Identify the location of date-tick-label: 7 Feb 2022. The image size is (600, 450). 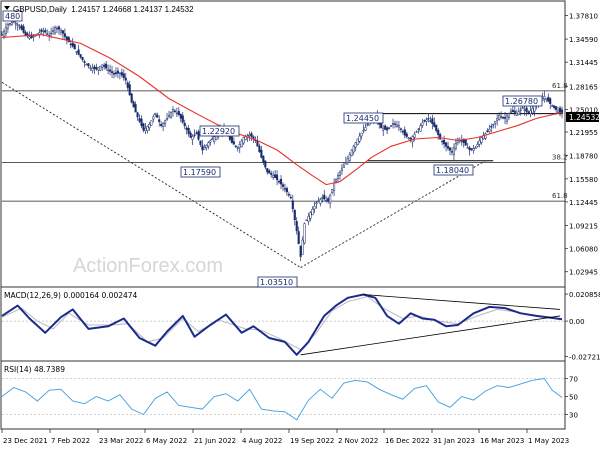
(70, 441).